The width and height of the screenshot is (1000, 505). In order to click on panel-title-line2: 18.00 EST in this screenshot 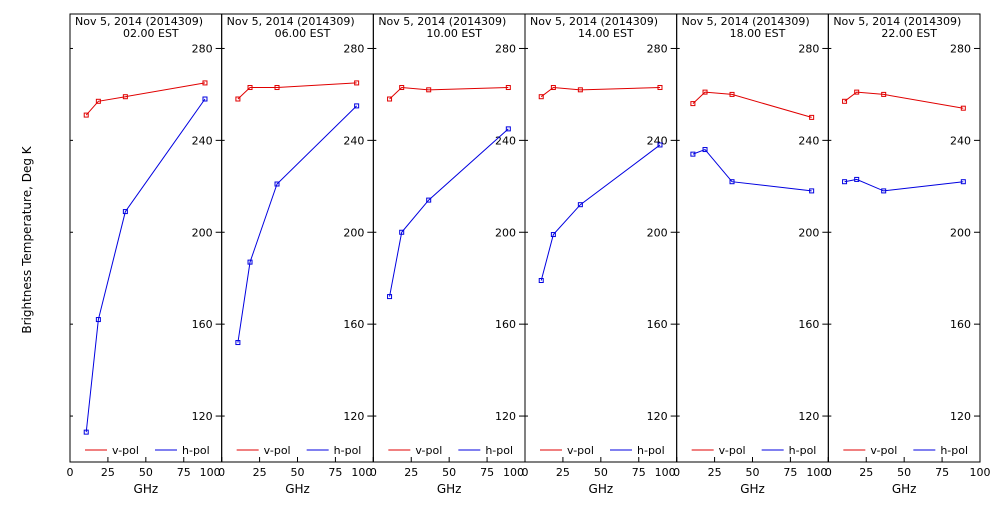, I will do `click(758, 33)`.